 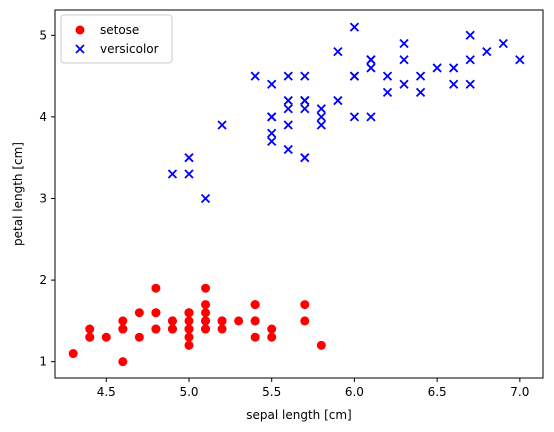 What do you see at coordinates (47, 198) in the screenshot?
I see `y-axis-ticks: 1 2 3 4 5` at bounding box center [47, 198].